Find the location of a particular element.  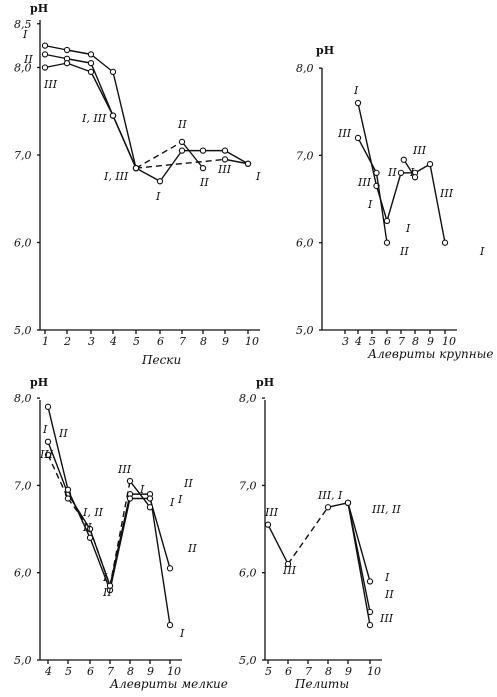

series-annotation: I, II is located at coordinates (93, 512).